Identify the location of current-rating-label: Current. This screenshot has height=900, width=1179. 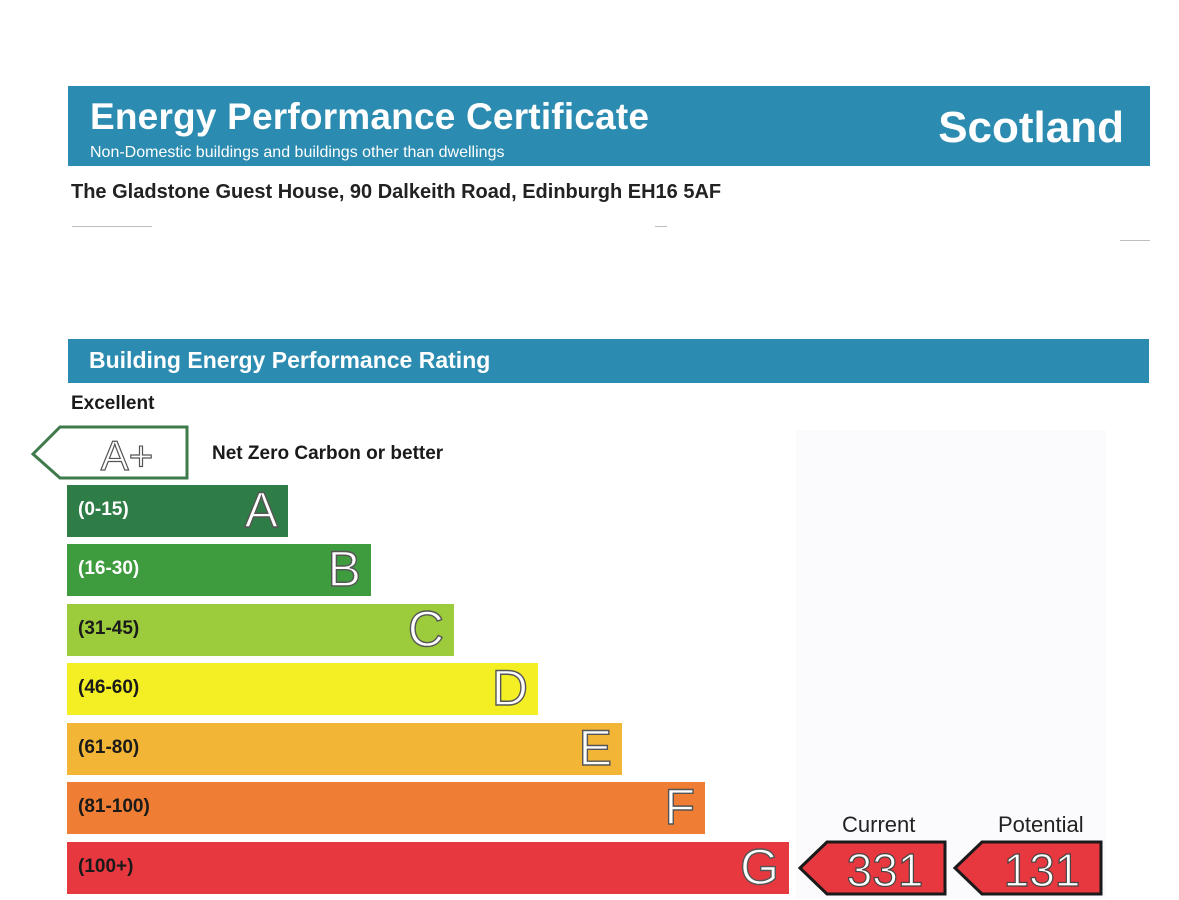
(879, 824).